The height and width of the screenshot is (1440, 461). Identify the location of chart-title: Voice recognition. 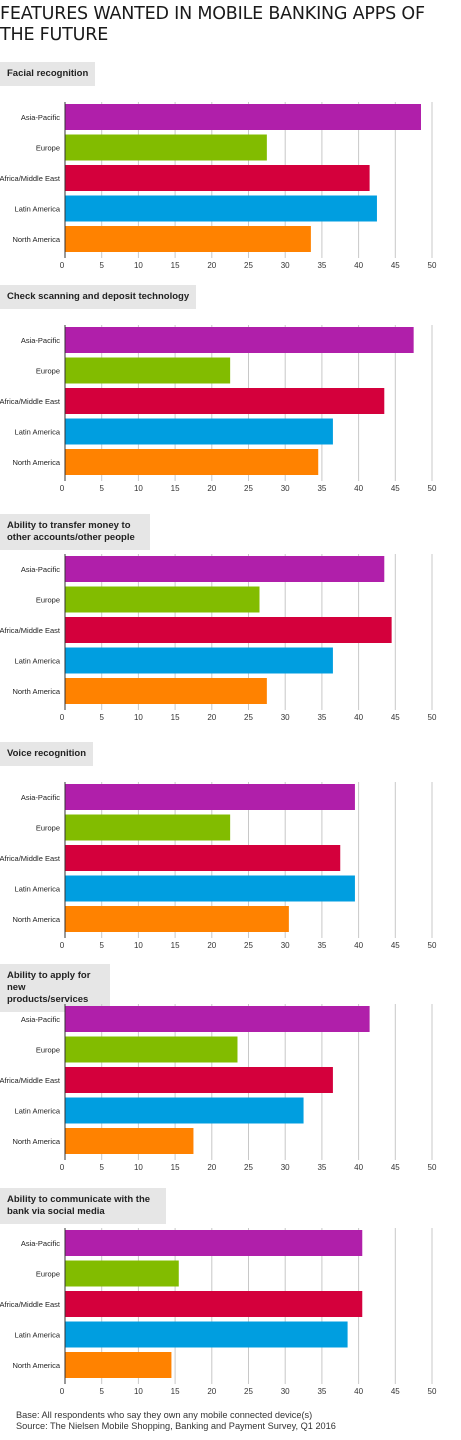
(47, 754).